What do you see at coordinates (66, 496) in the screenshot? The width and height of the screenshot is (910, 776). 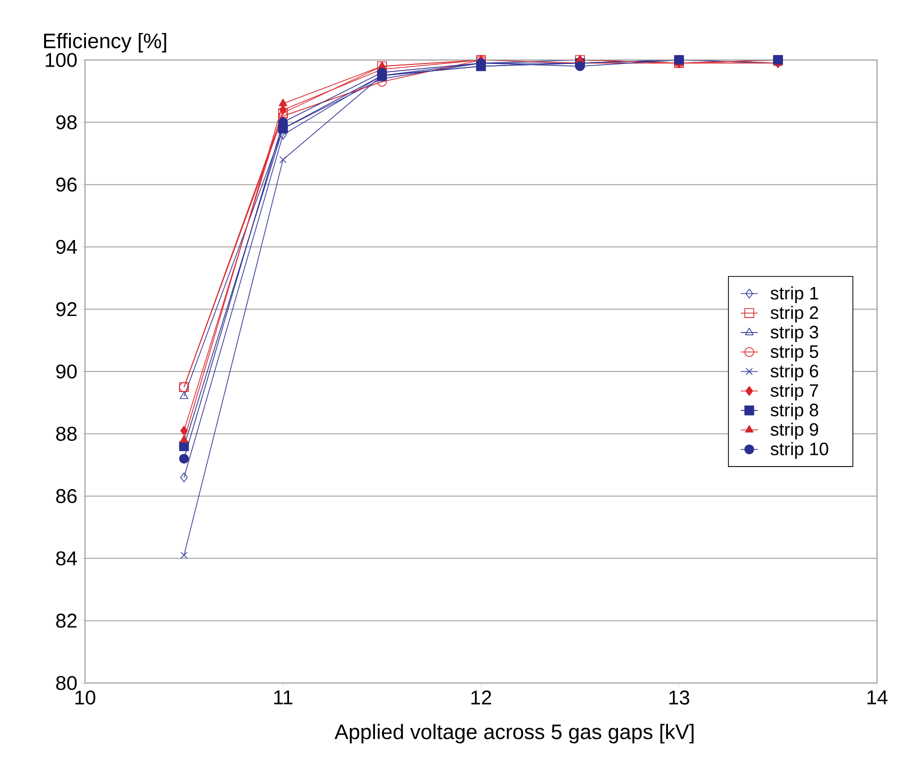 I see `y-tick-label: 86` at bounding box center [66, 496].